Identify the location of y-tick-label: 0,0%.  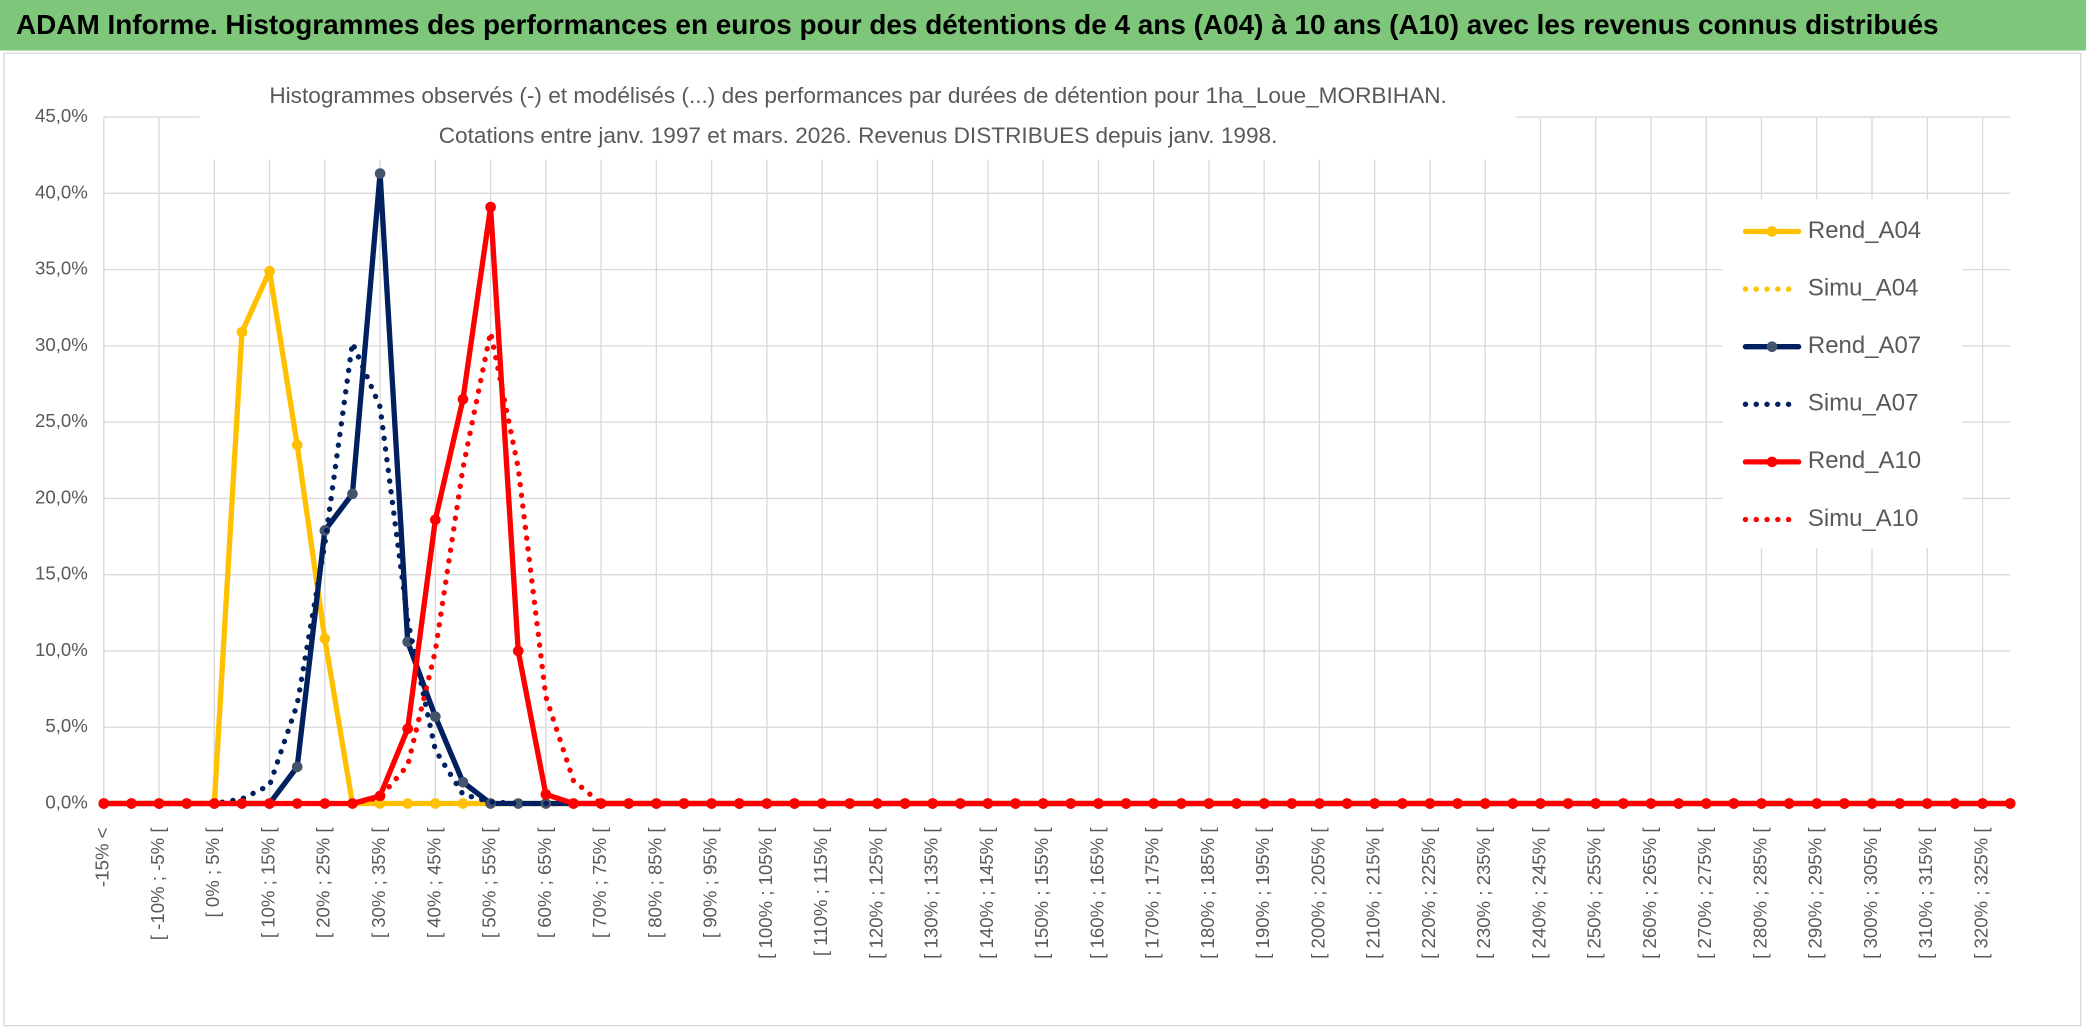
(66, 801).